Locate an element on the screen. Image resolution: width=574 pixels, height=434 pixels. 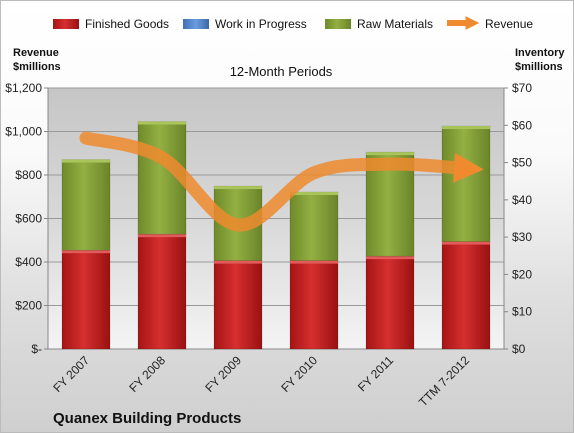
right-axis-title-line1: Inventory is located at coordinates (540, 53).